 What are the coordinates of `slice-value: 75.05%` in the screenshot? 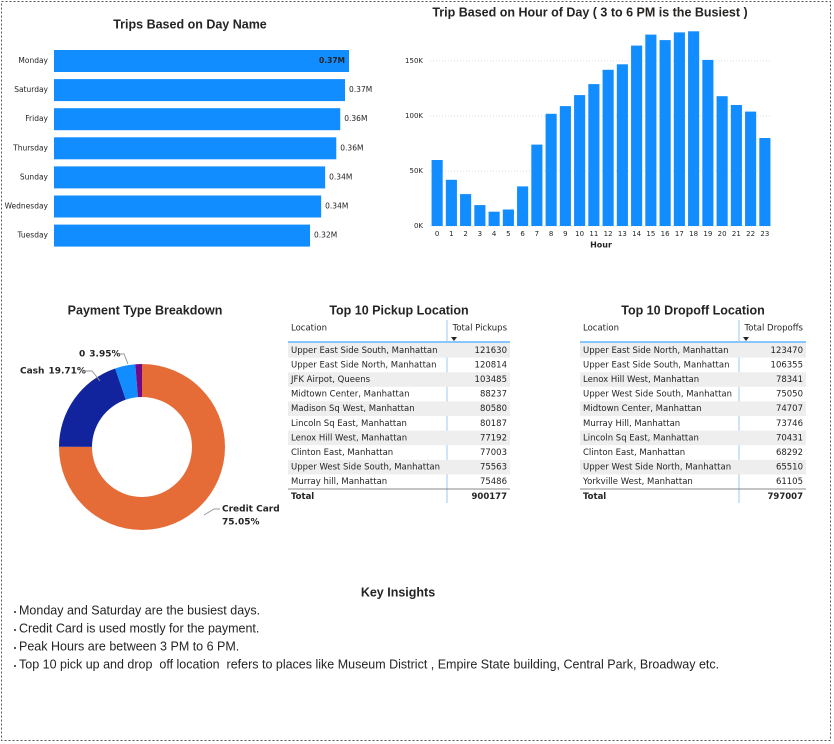 It's located at (241, 523).